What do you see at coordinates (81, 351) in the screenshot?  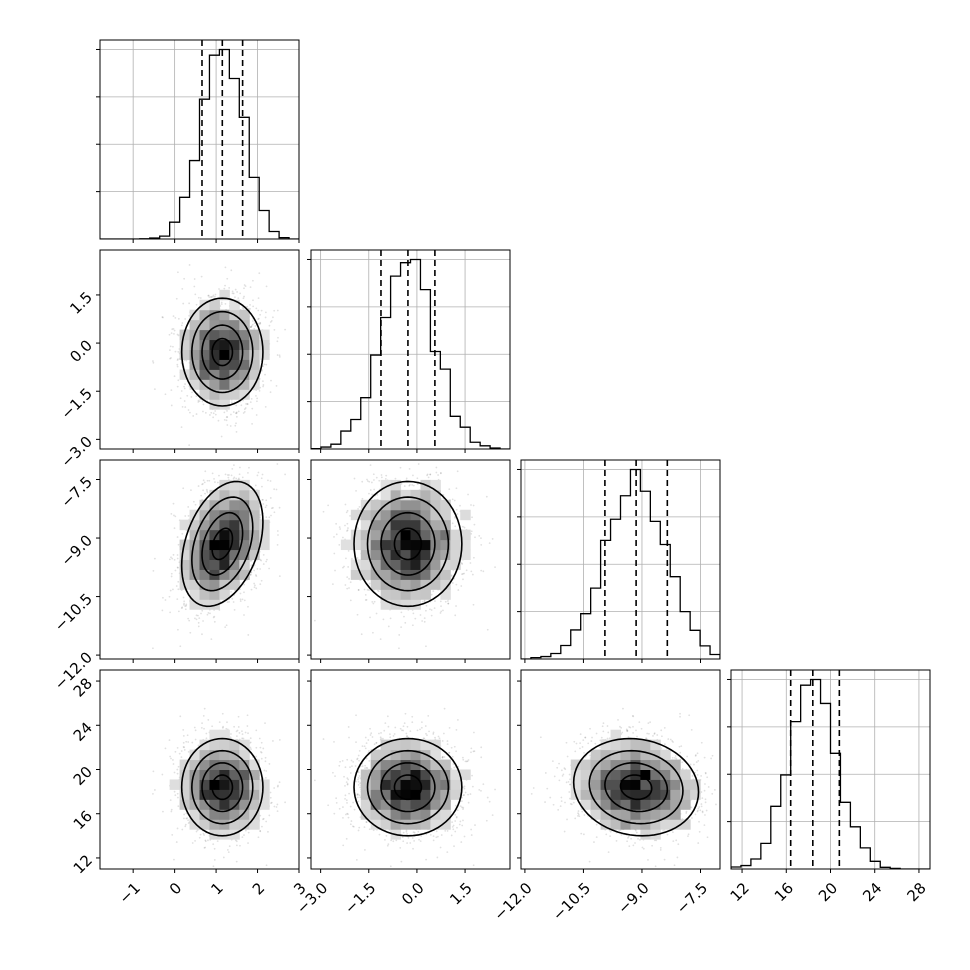 I see `y-tick-label: 0.0` at bounding box center [81, 351].